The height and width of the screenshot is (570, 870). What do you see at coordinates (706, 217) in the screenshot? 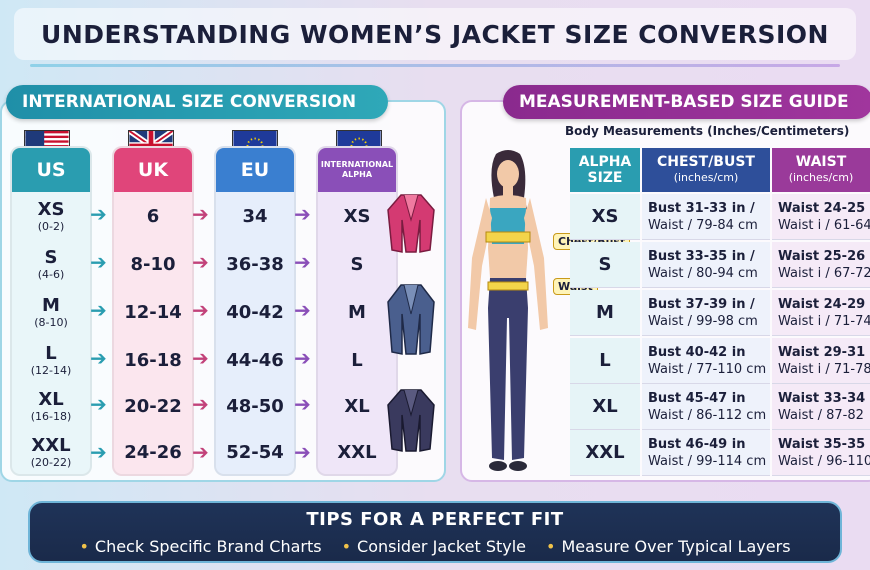
I see `chest-cell: Bust 31-33 in / Waist / 79-84 cm` at bounding box center [706, 217].